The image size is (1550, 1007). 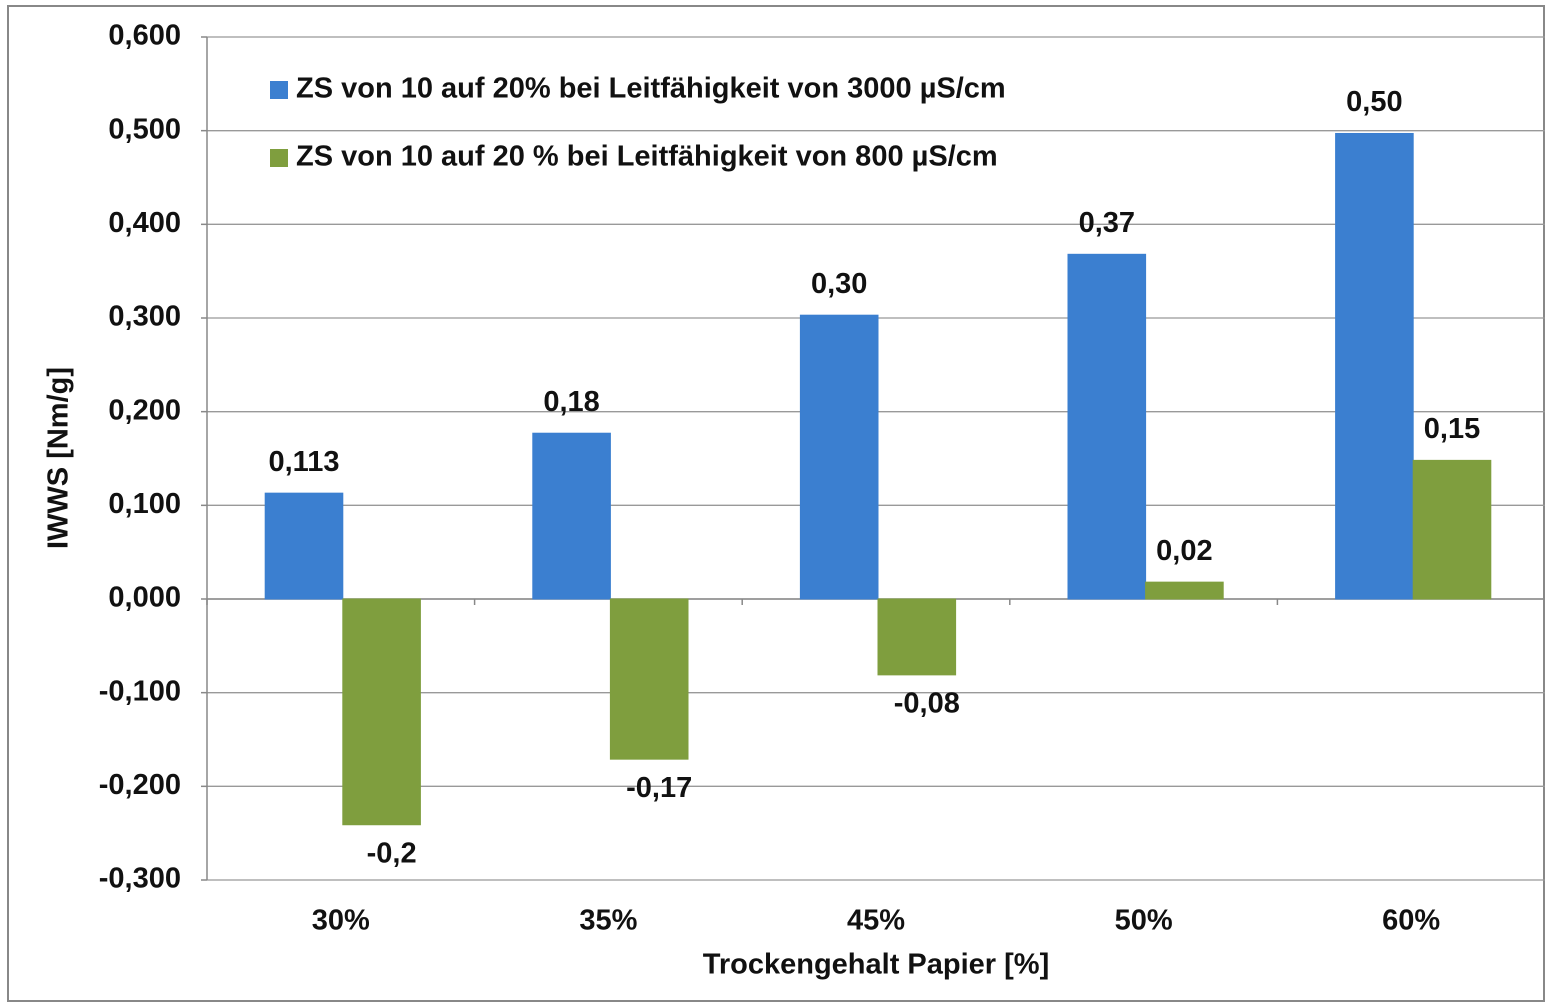 What do you see at coordinates (839, 284) in the screenshot?
I see `data-label: 0,30` at bounding box center [839, 284].